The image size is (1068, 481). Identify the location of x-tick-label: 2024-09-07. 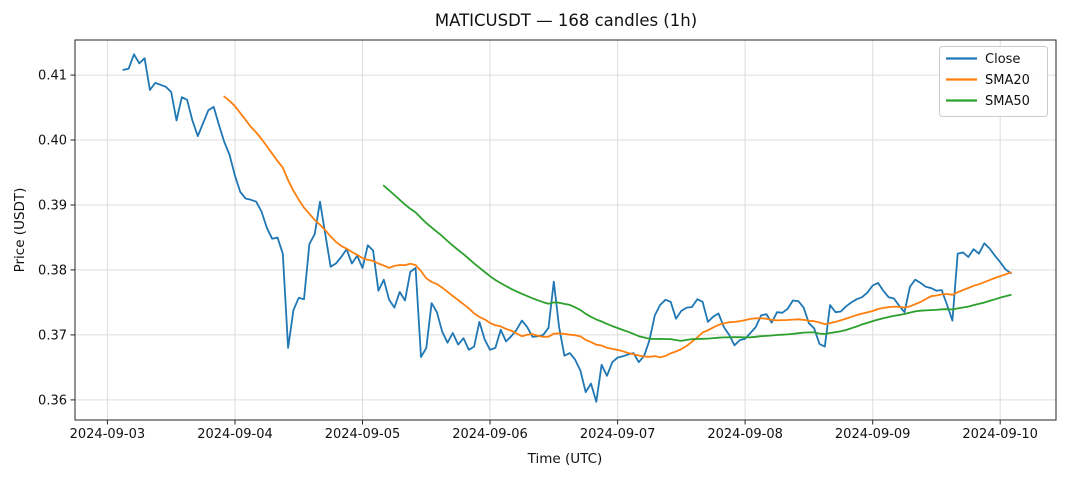
(618, 434).